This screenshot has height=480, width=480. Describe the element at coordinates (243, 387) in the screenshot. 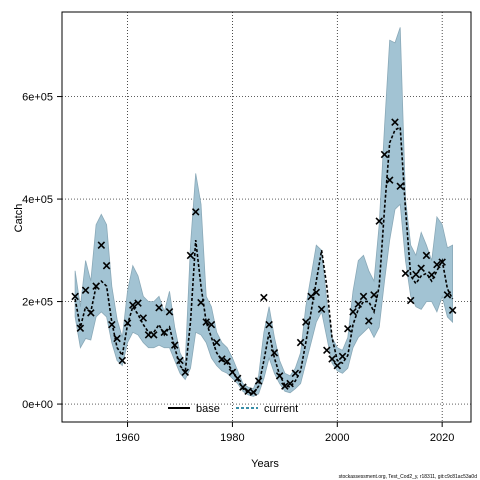

I see `observed-point-1982` at that location.